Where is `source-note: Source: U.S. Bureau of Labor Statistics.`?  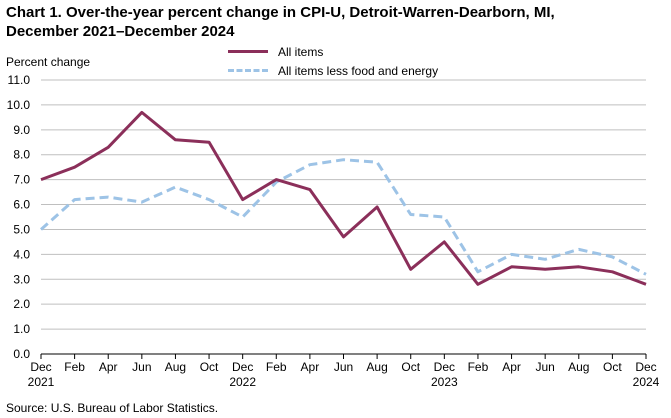 source-note: Source: U.S. Bureau of Labor Statistics. is located at coordinates (112, 408).